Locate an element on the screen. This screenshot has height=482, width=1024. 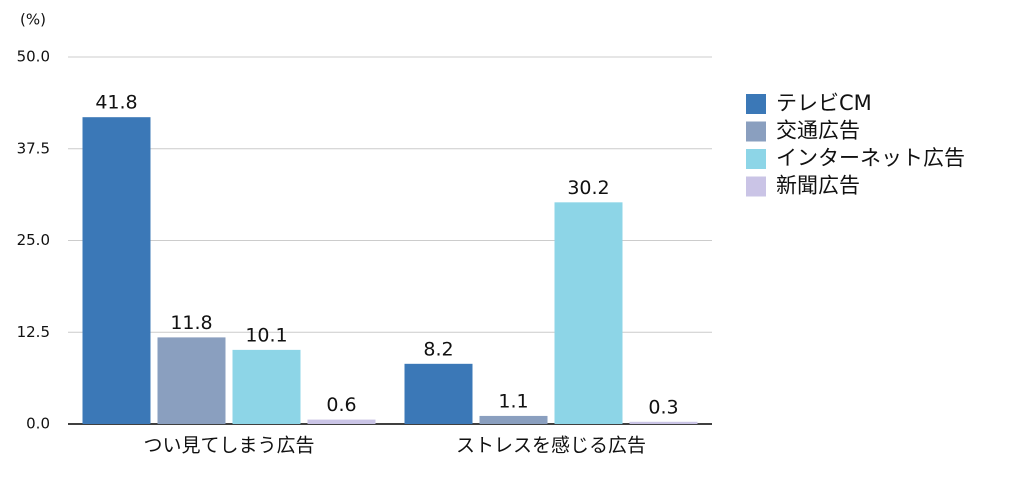
value-label: 10.1 is located at coordinates (266, 335).